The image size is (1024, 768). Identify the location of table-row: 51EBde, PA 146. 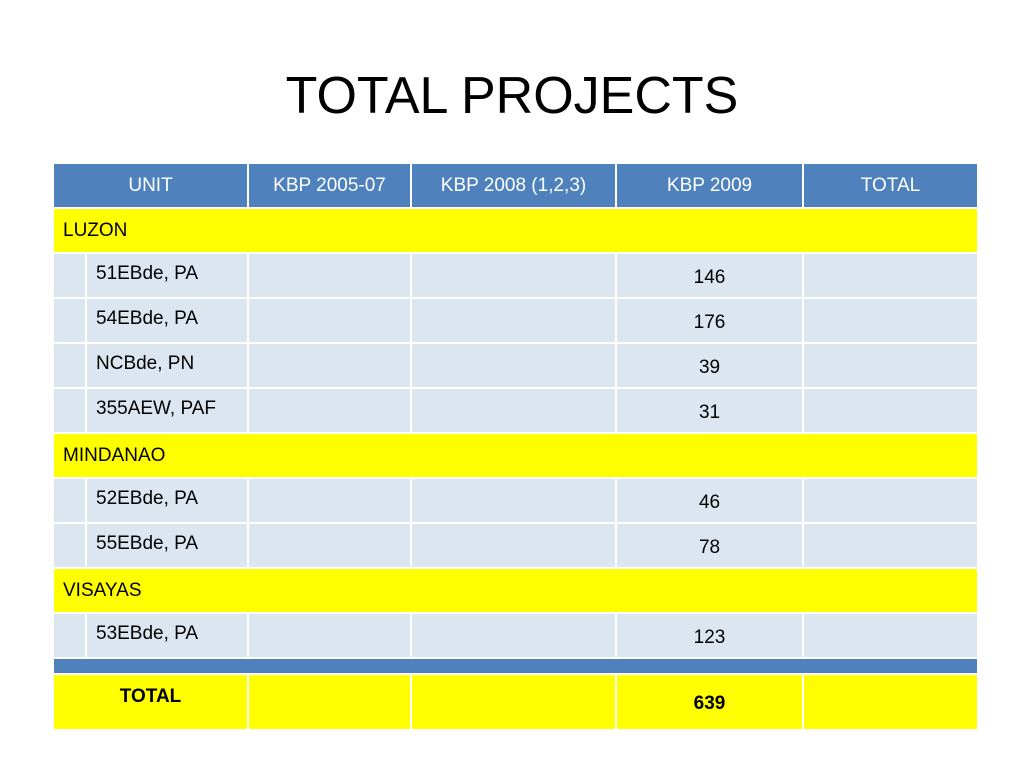
(516, 275).